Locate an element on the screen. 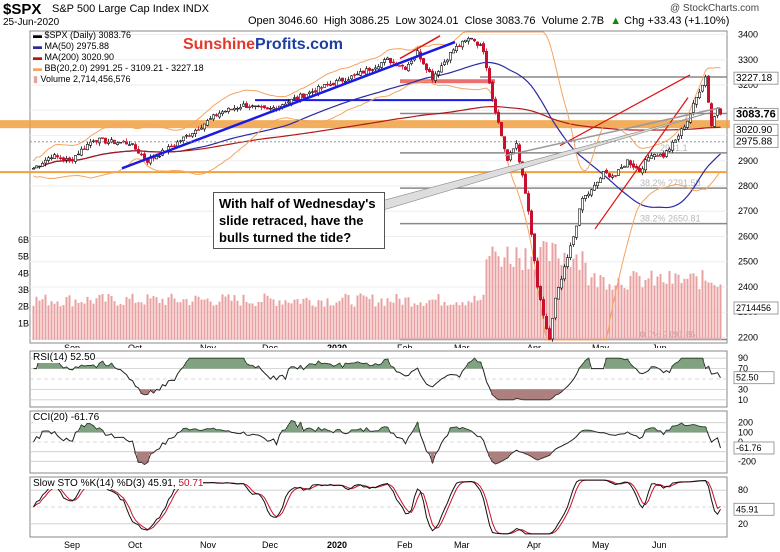 Image resolution: width=780 pixels, height=552 pixels. price-axis-label: 2900 is located at coordinates (748, 161).